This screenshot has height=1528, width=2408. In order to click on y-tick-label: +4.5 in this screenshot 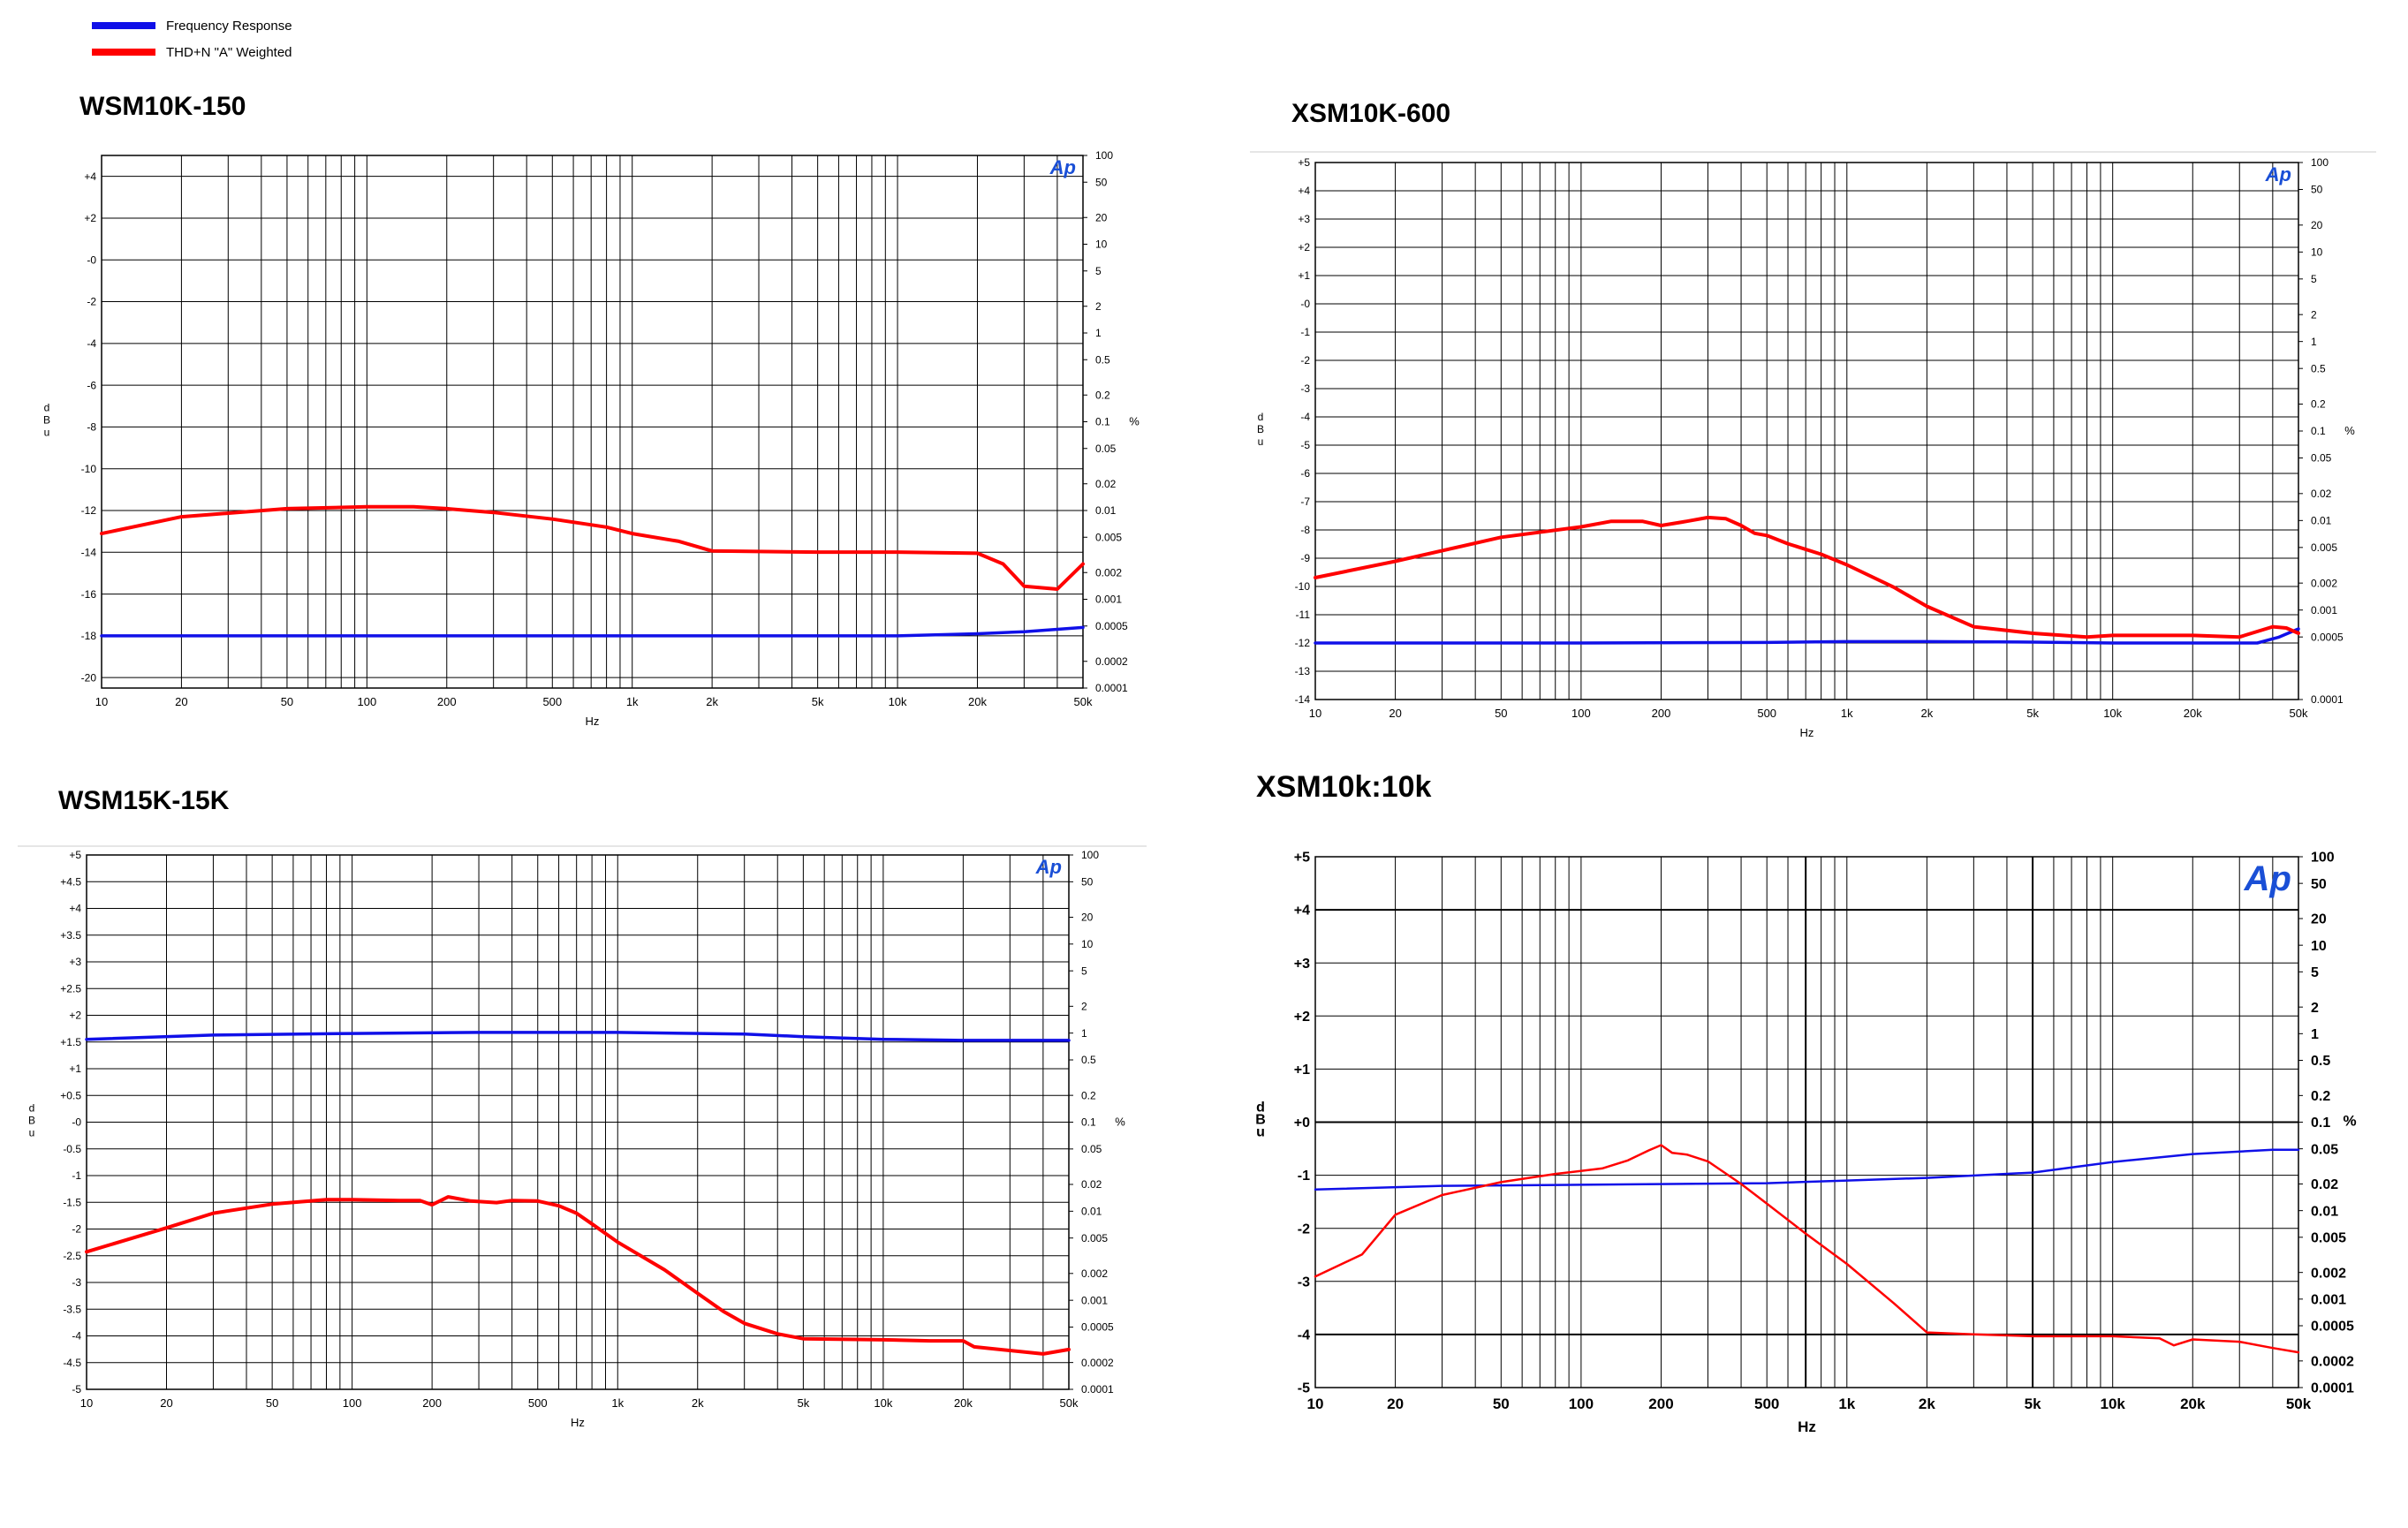, I will do `click(70, 881)`.